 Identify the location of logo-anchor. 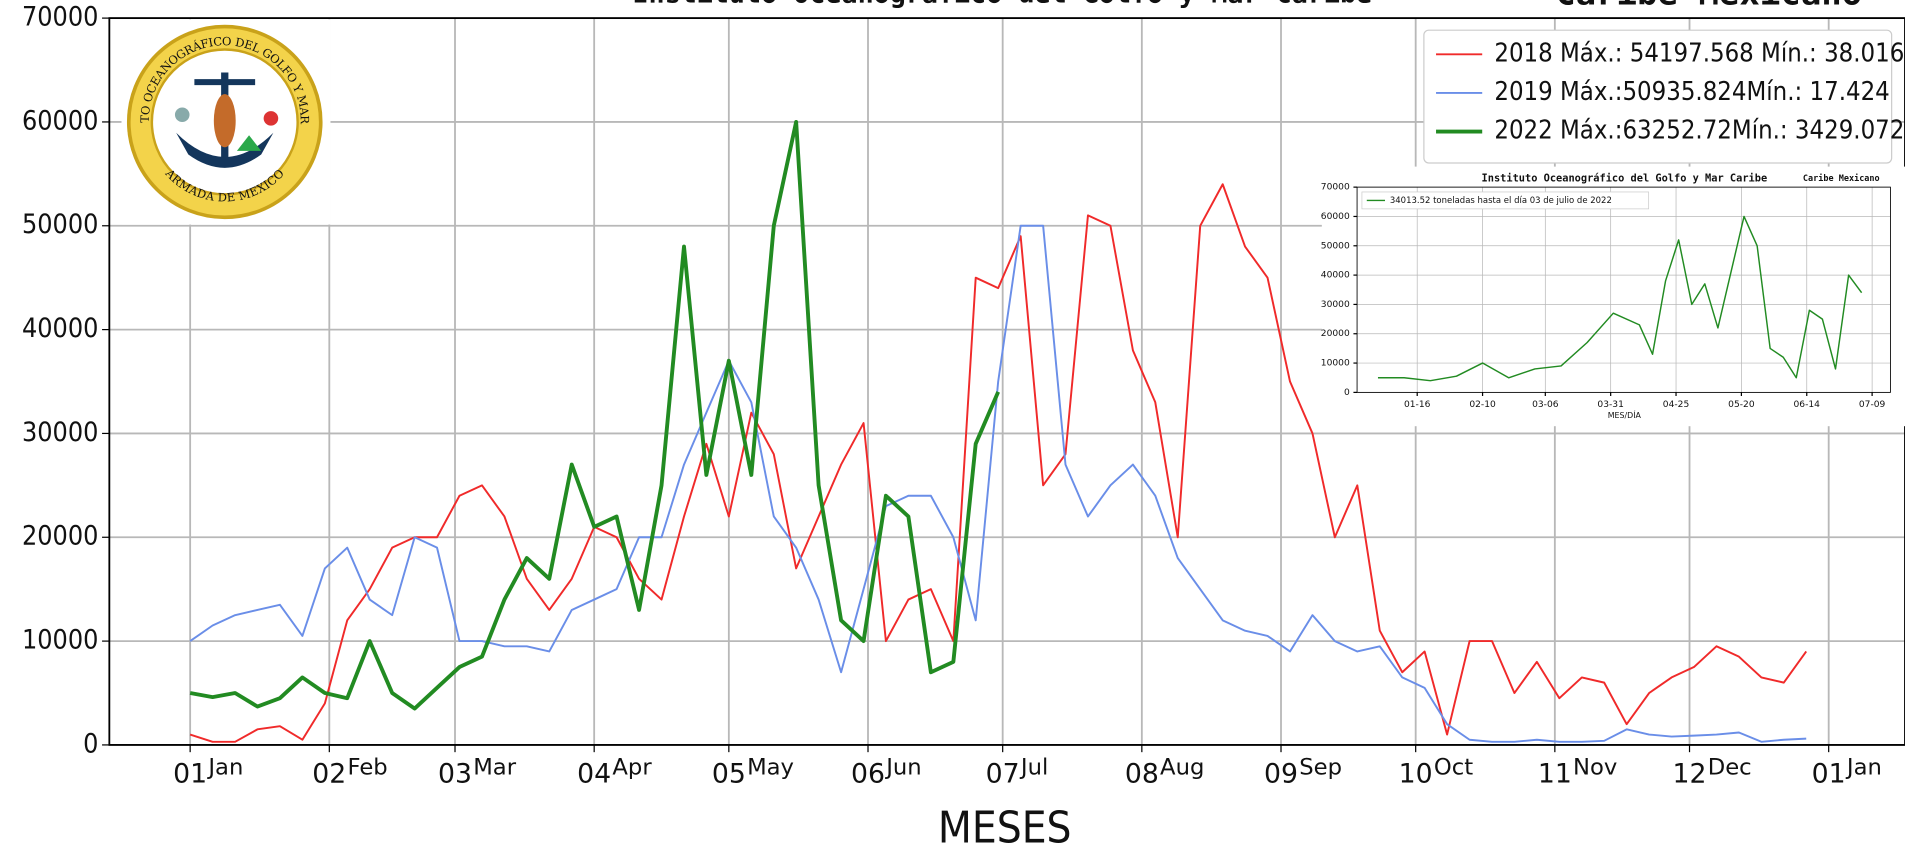
(225, 150).